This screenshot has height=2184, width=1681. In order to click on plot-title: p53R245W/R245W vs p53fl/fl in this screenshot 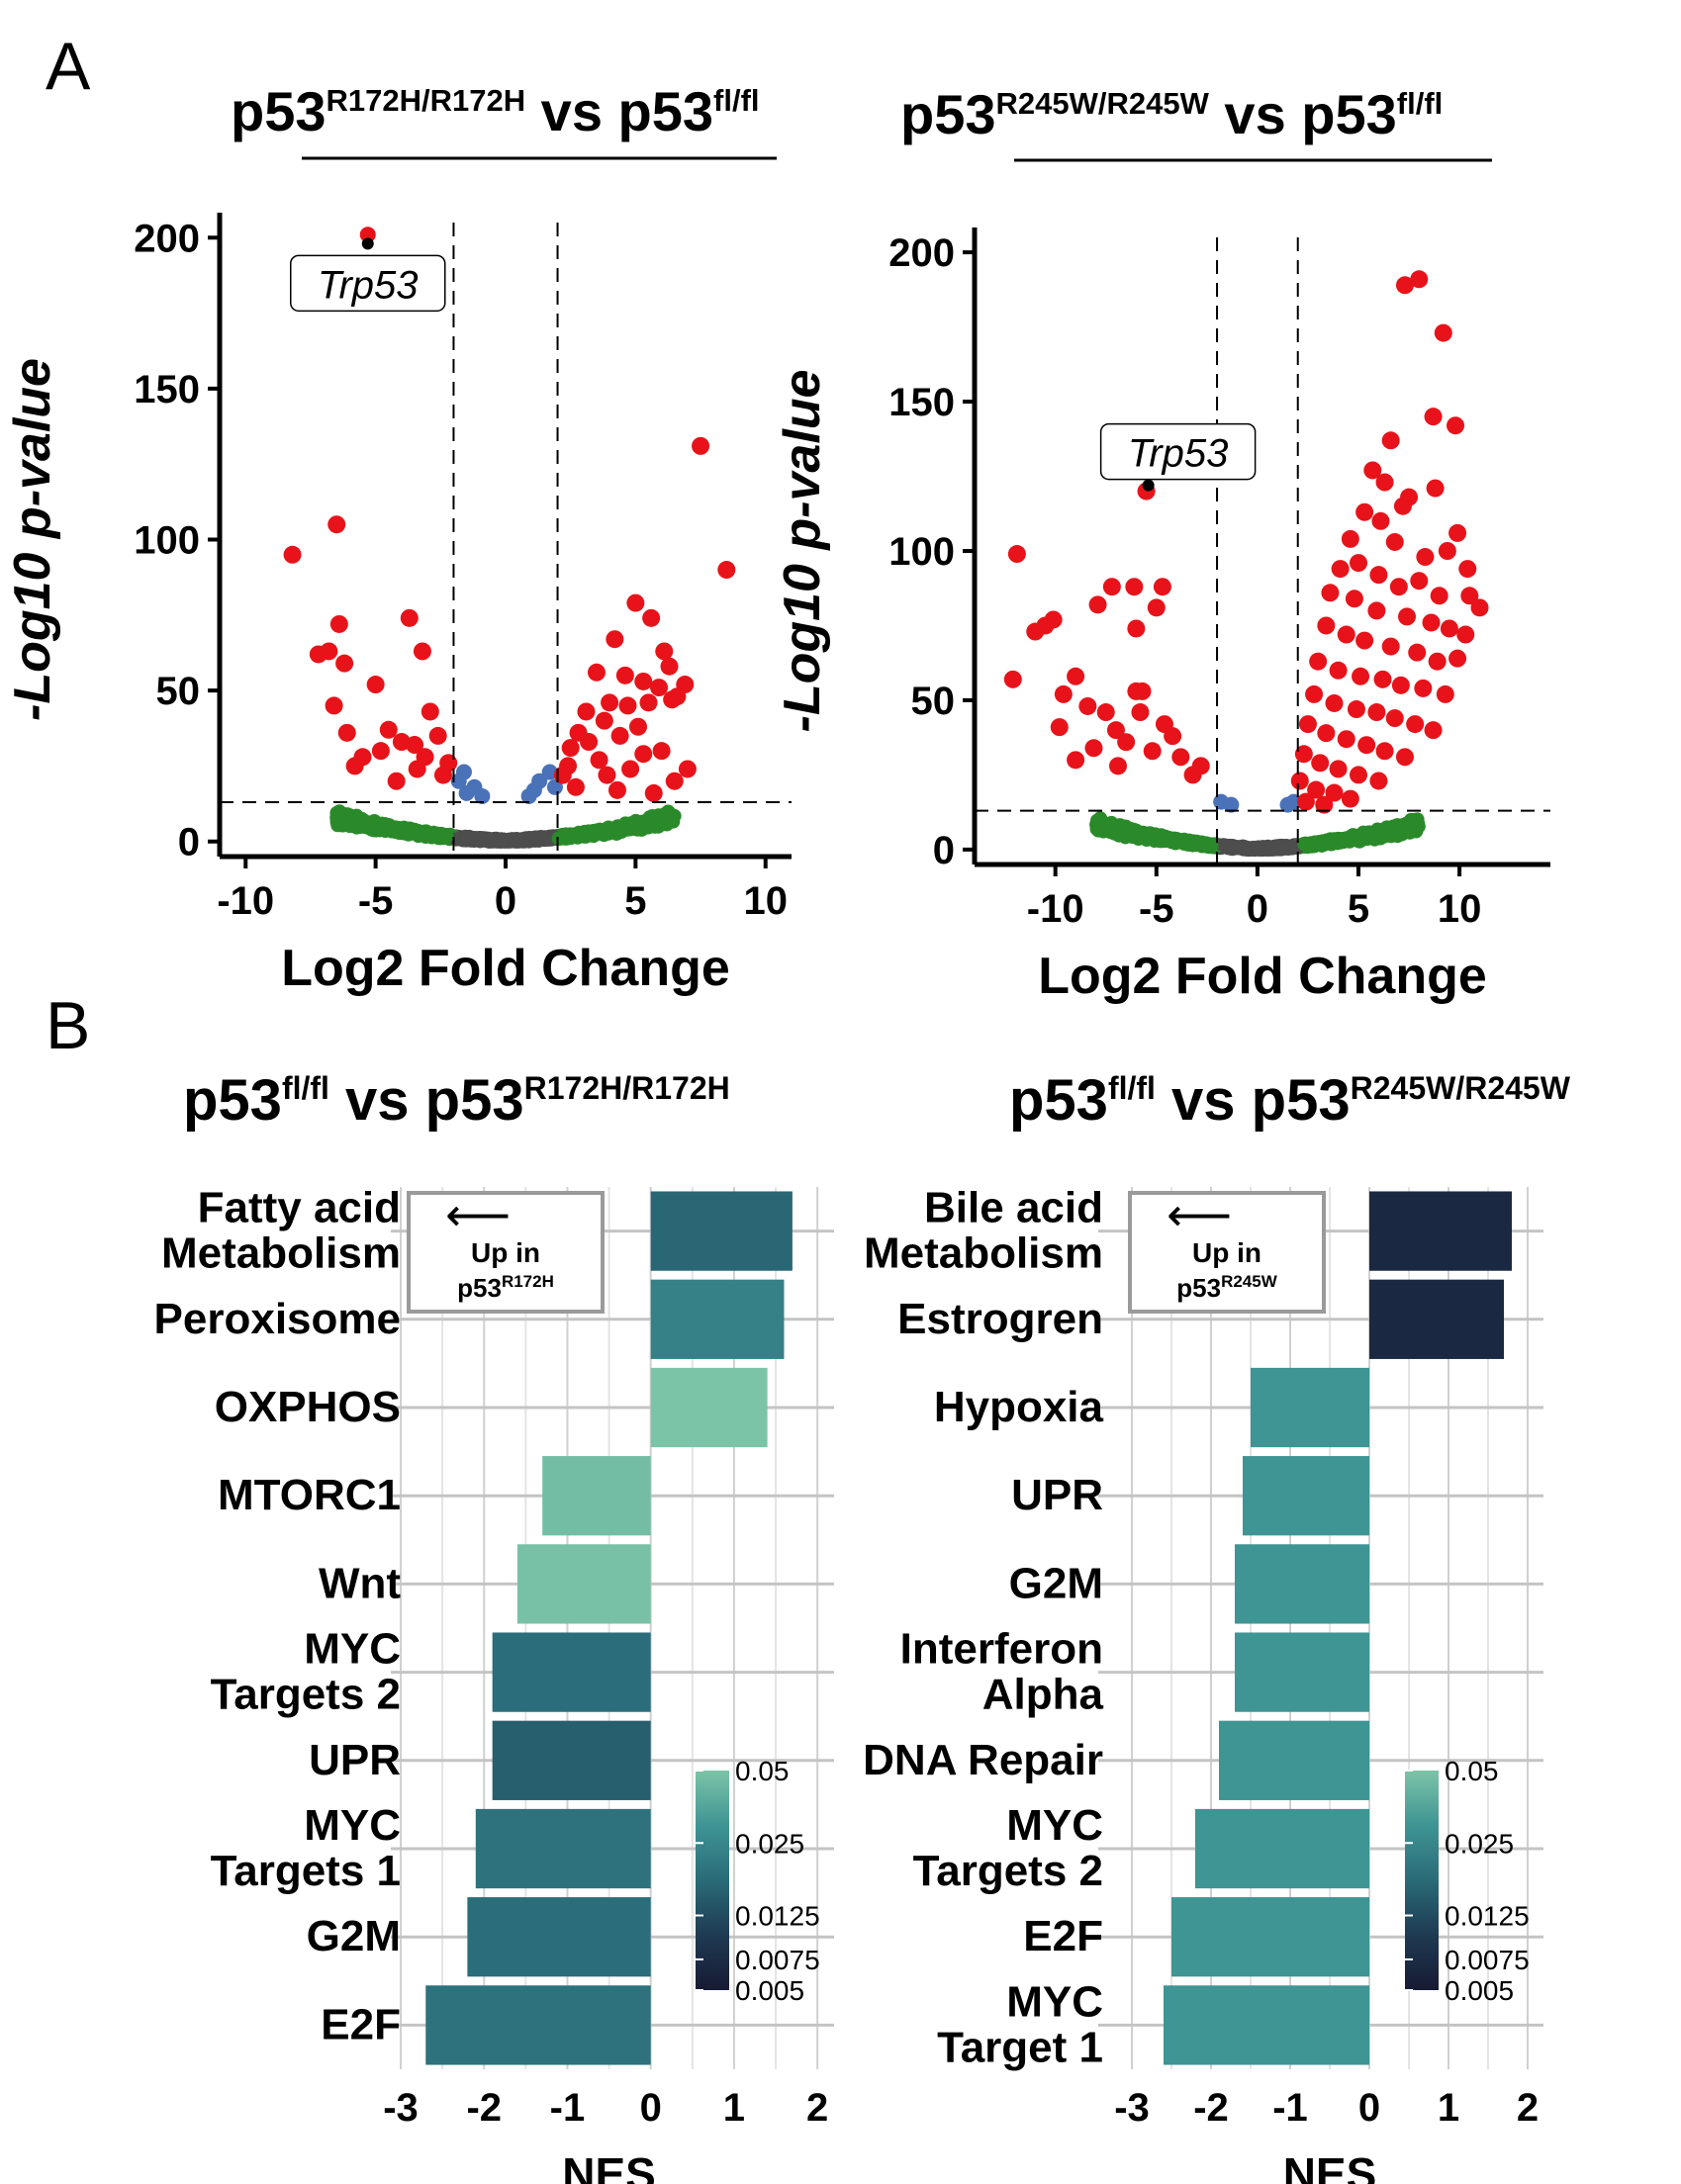, I will do `click(1171, 114)`.